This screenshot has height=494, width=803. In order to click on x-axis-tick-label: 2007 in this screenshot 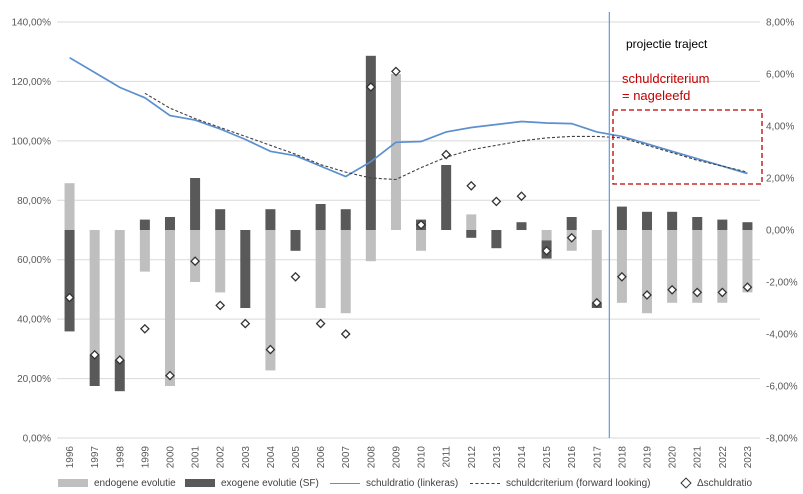, I will do `click(346, 457)`.